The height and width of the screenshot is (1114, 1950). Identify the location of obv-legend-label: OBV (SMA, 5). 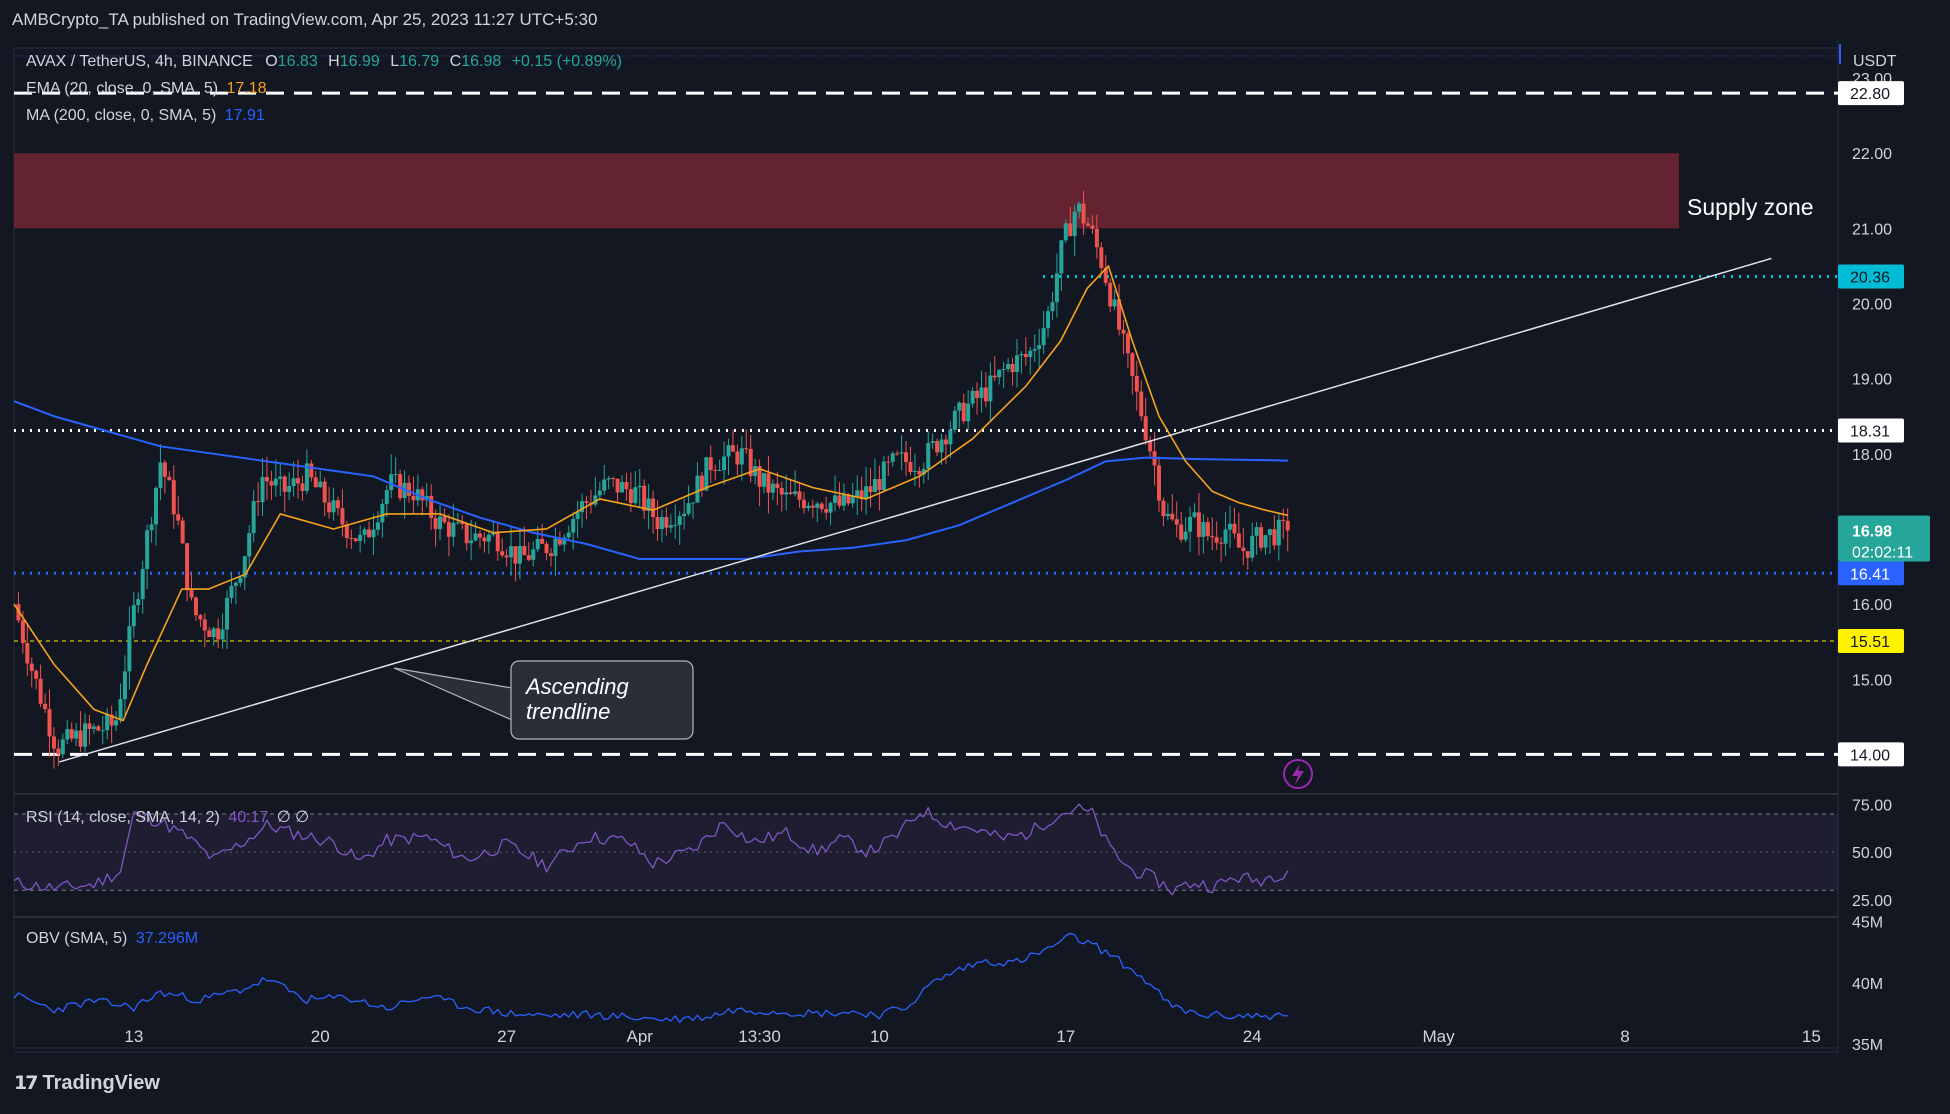
(77, 938).